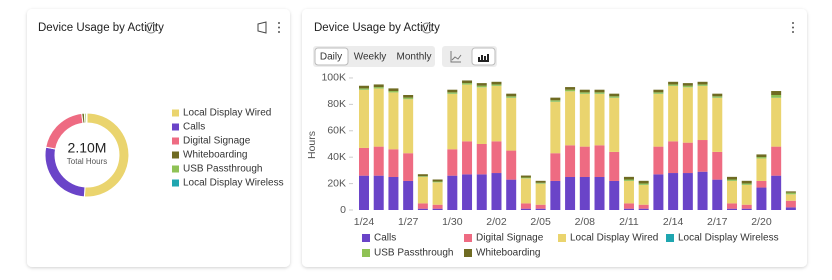 The height and width of the screenshot is (280, 832). I want to click on y-tick-label: 100K, so click(333, 78).